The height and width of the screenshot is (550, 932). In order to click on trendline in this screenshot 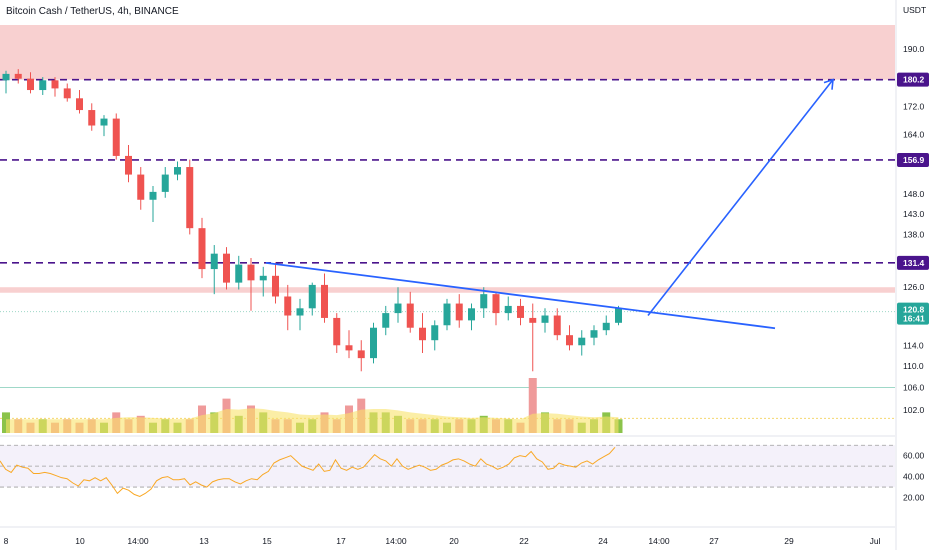, I will do `click(520, 295)`.